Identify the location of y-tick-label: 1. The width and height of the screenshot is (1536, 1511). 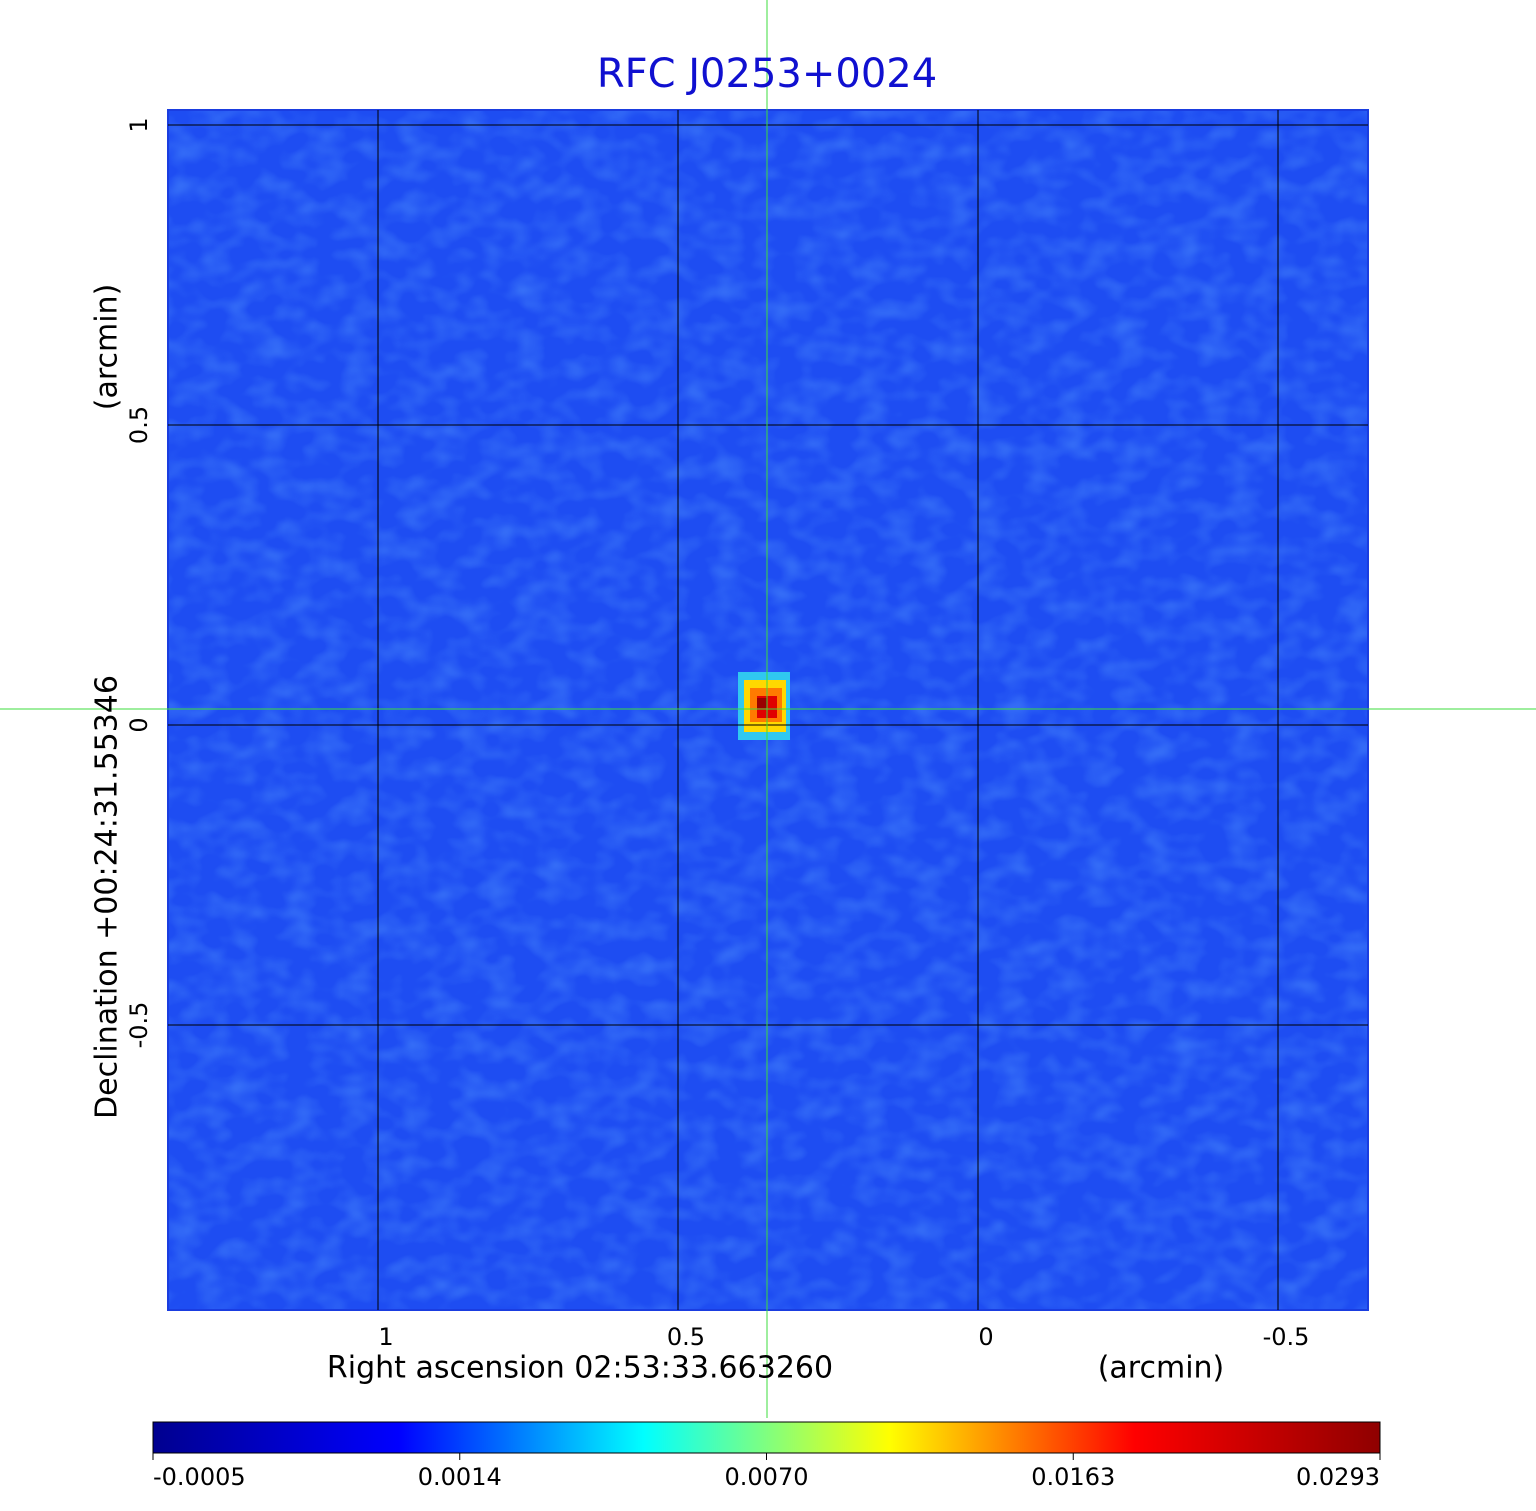
(139, 124).